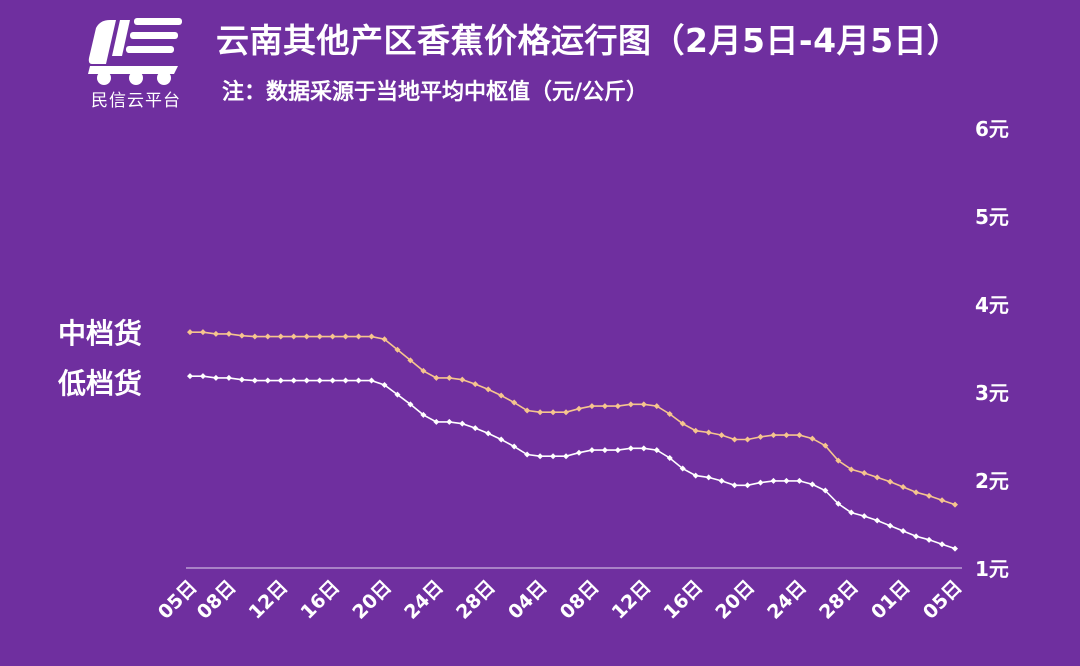 The height and width of the screenshot is (666, 1080). I want to click on x-tick-label: 24日, so click(787, 600).